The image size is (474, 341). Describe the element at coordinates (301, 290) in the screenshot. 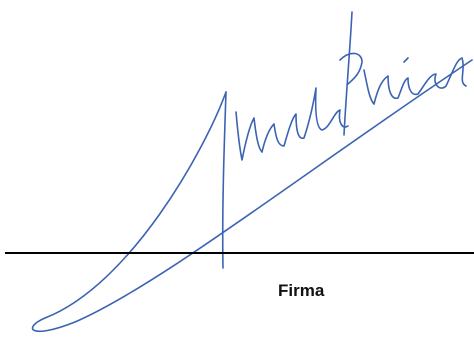

I see `signature-label: Firma` at that location.